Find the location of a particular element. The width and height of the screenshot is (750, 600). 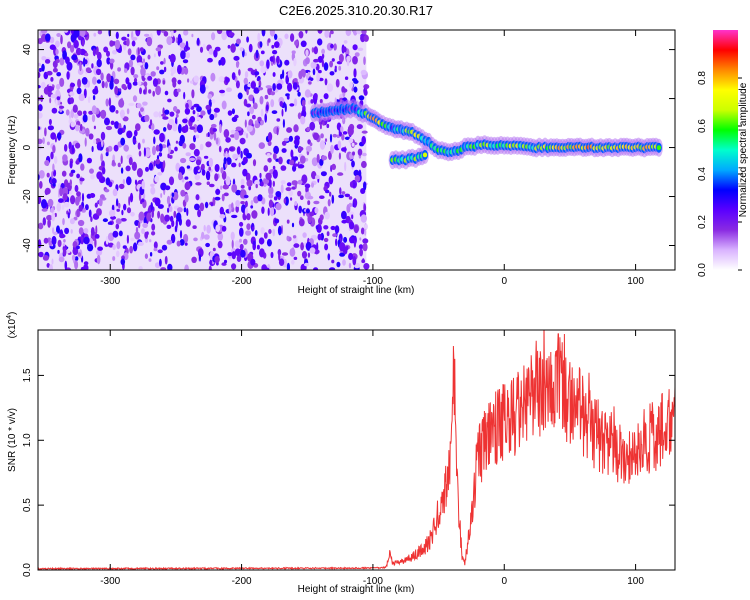

x-tick-label: 0 is located at coordinates (504, 281).